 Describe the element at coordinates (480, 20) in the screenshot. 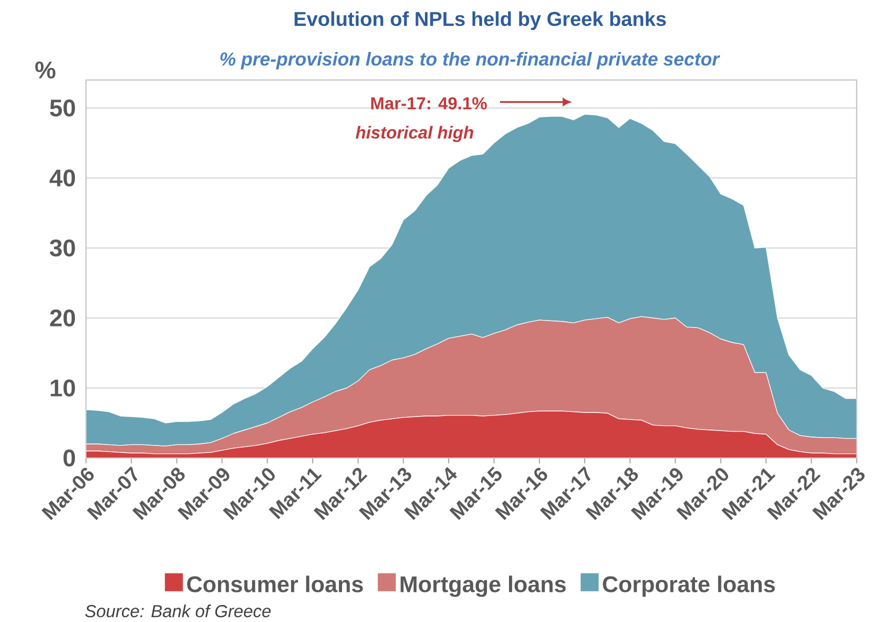

I see `chart-title: Evolution of NPLs held by Greek banks` at that location.